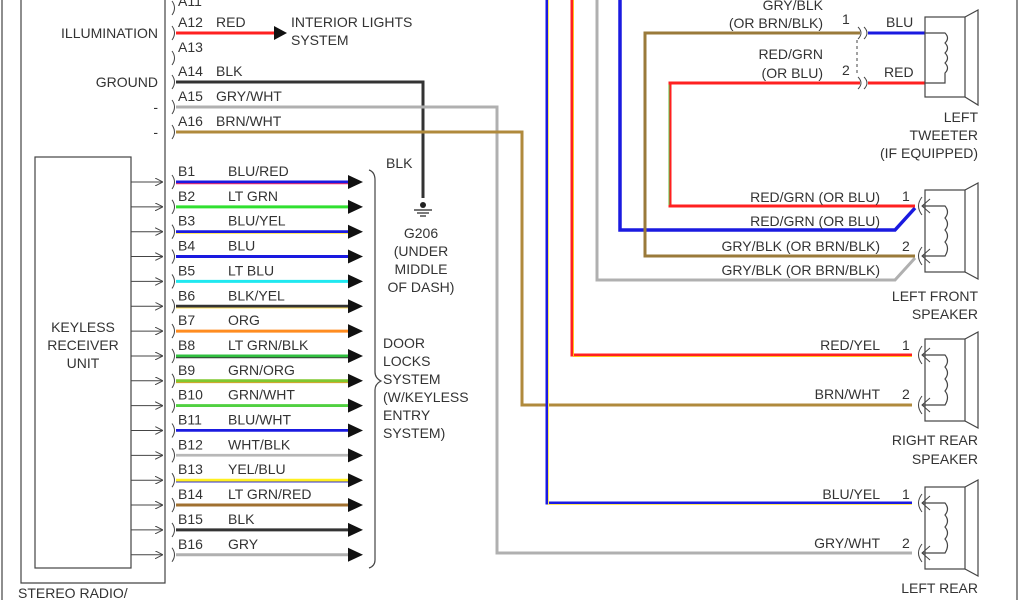 The height and width of the screenshot is (600, 1024). What do you see at coordinates (906, 494) in the screenshot?
I see `lr-pin1: 1` at bounding box center [906, 494].